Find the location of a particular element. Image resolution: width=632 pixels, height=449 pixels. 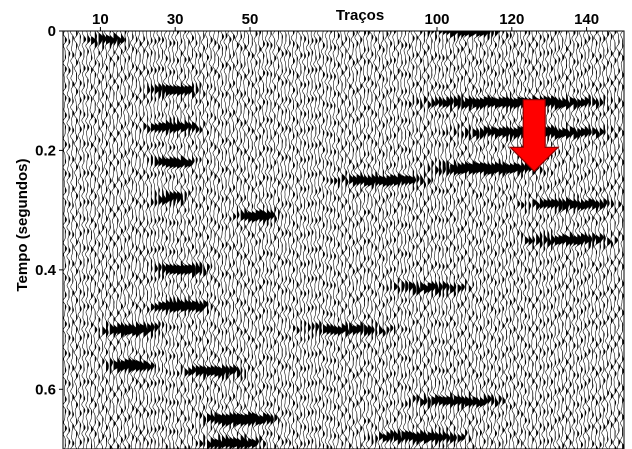

y-axis: 0 0.2 0.4 0.6 is located at coordinates (49, 210).